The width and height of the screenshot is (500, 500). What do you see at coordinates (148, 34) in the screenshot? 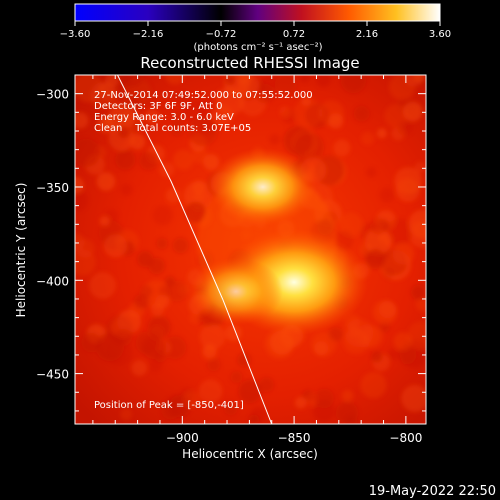
I see `colorbar-tick-label: −2.16` at bounding box center [148, 34].